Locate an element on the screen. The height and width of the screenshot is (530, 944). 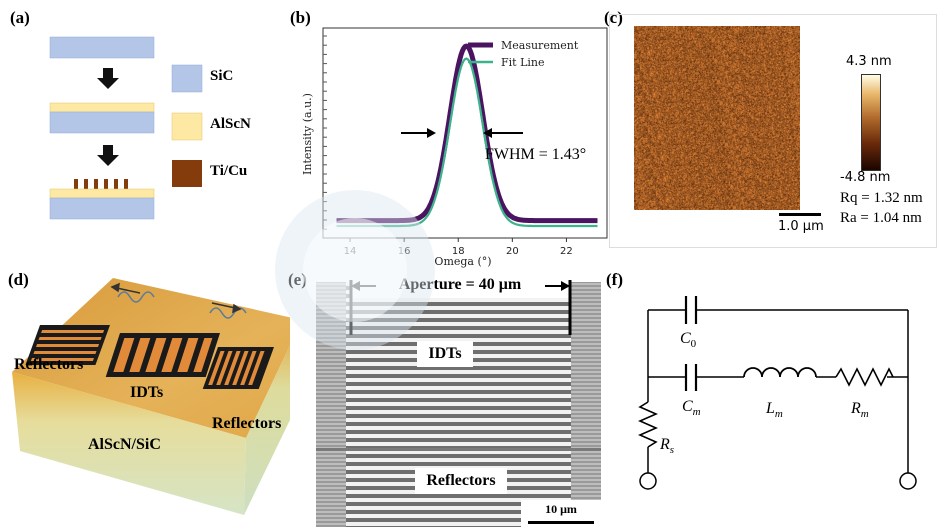
terminal-left is located at coordinates (648, 481).